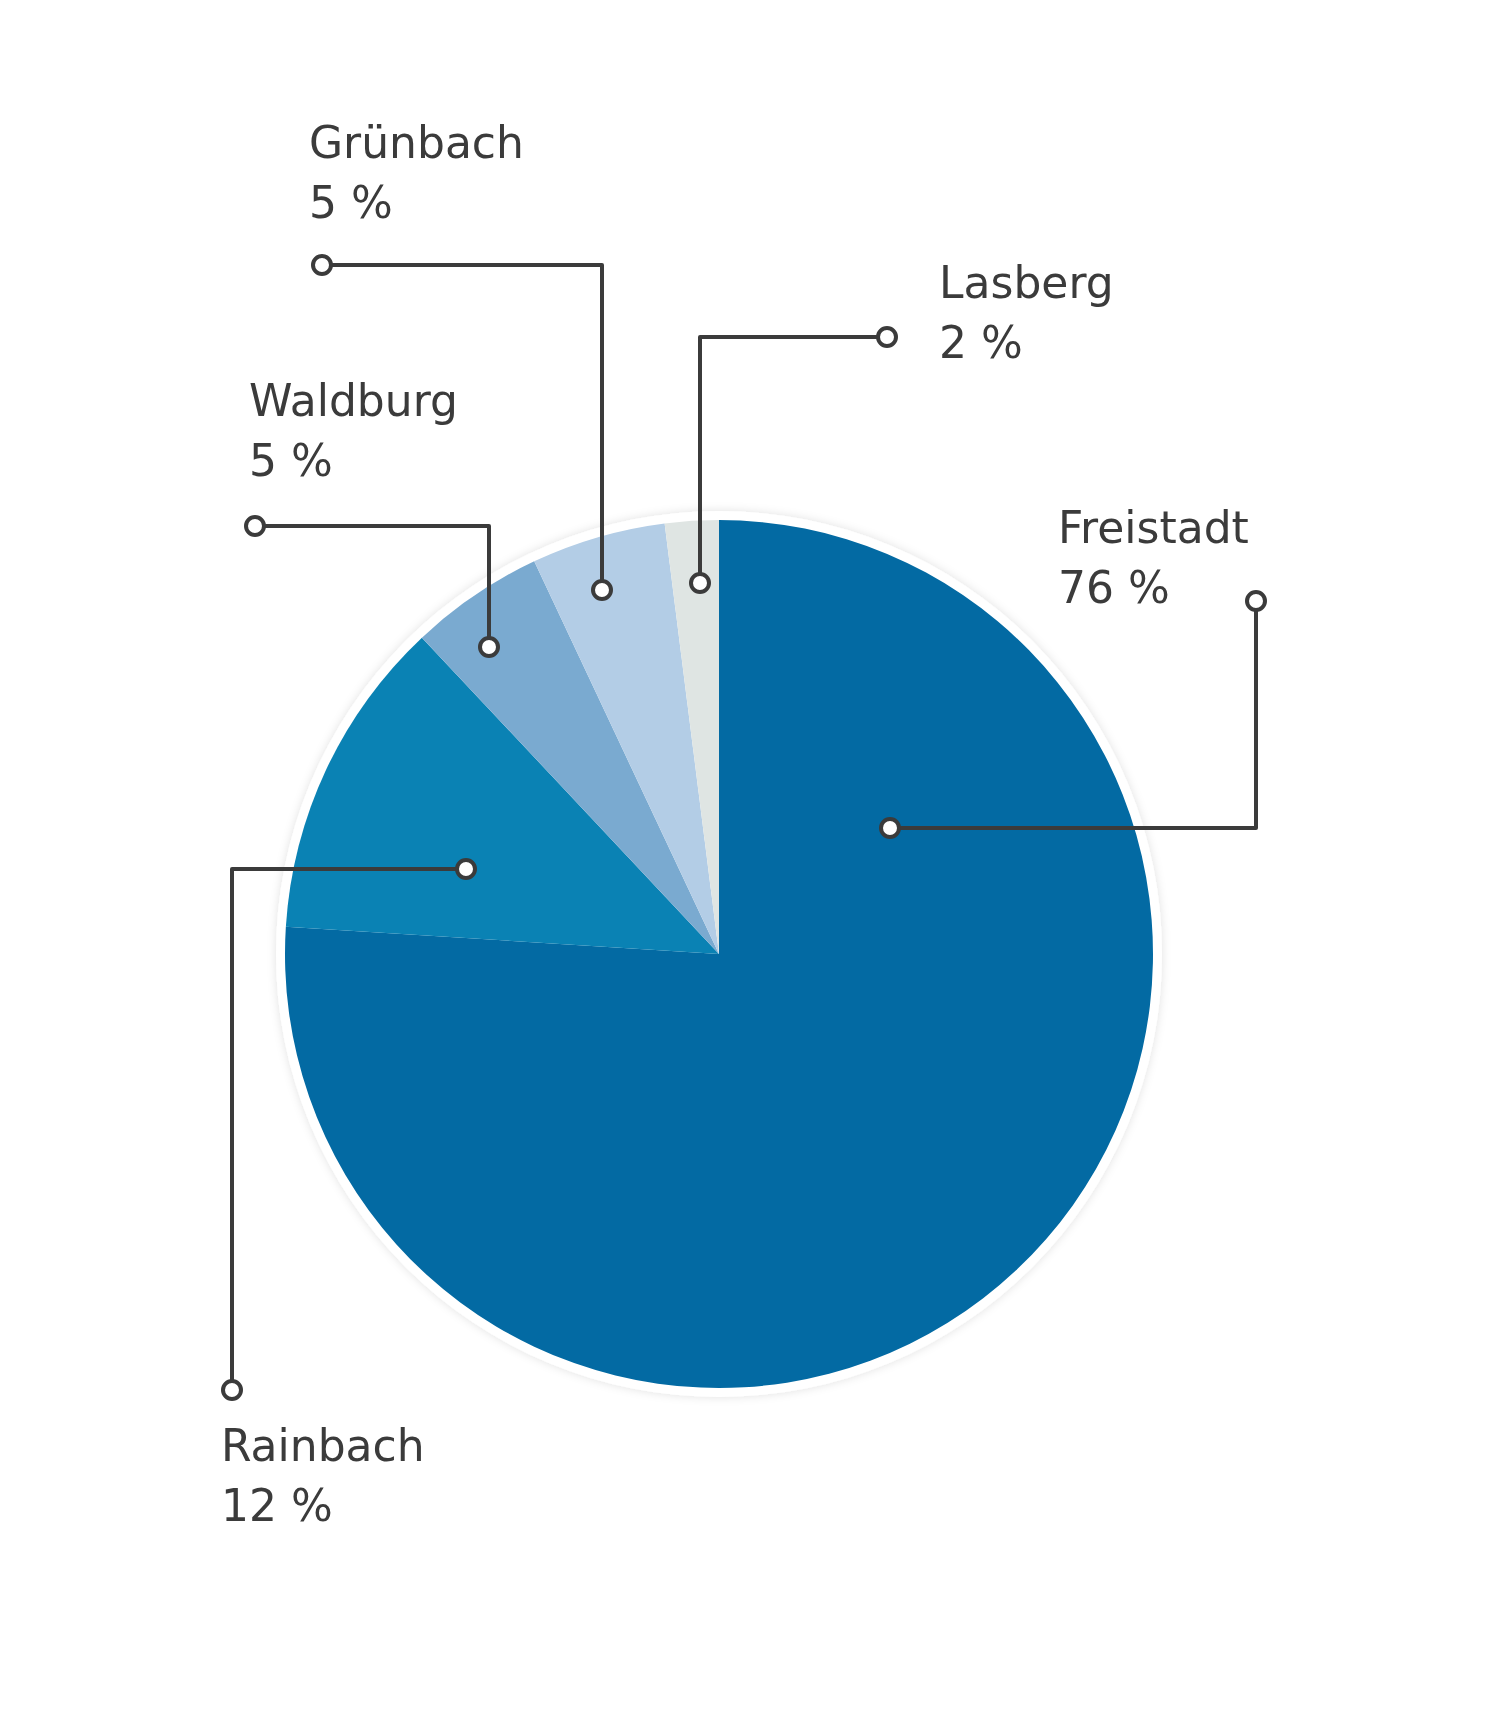  What do you see at coordinates (1114, 587) in the screenshot?
I see `data-label: 76 %` at bounding box center [1114, 587].